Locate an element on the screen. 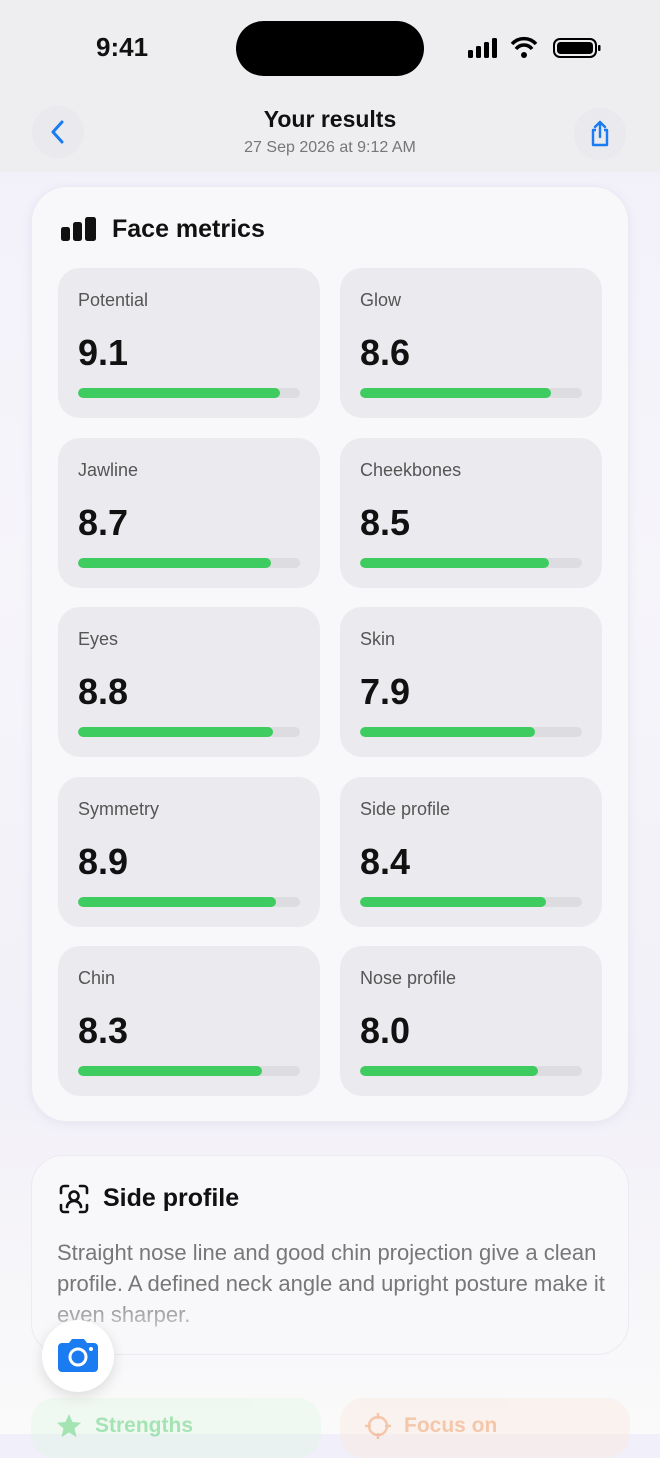  status-time: 9:41 is located at coordinates (122, 47).